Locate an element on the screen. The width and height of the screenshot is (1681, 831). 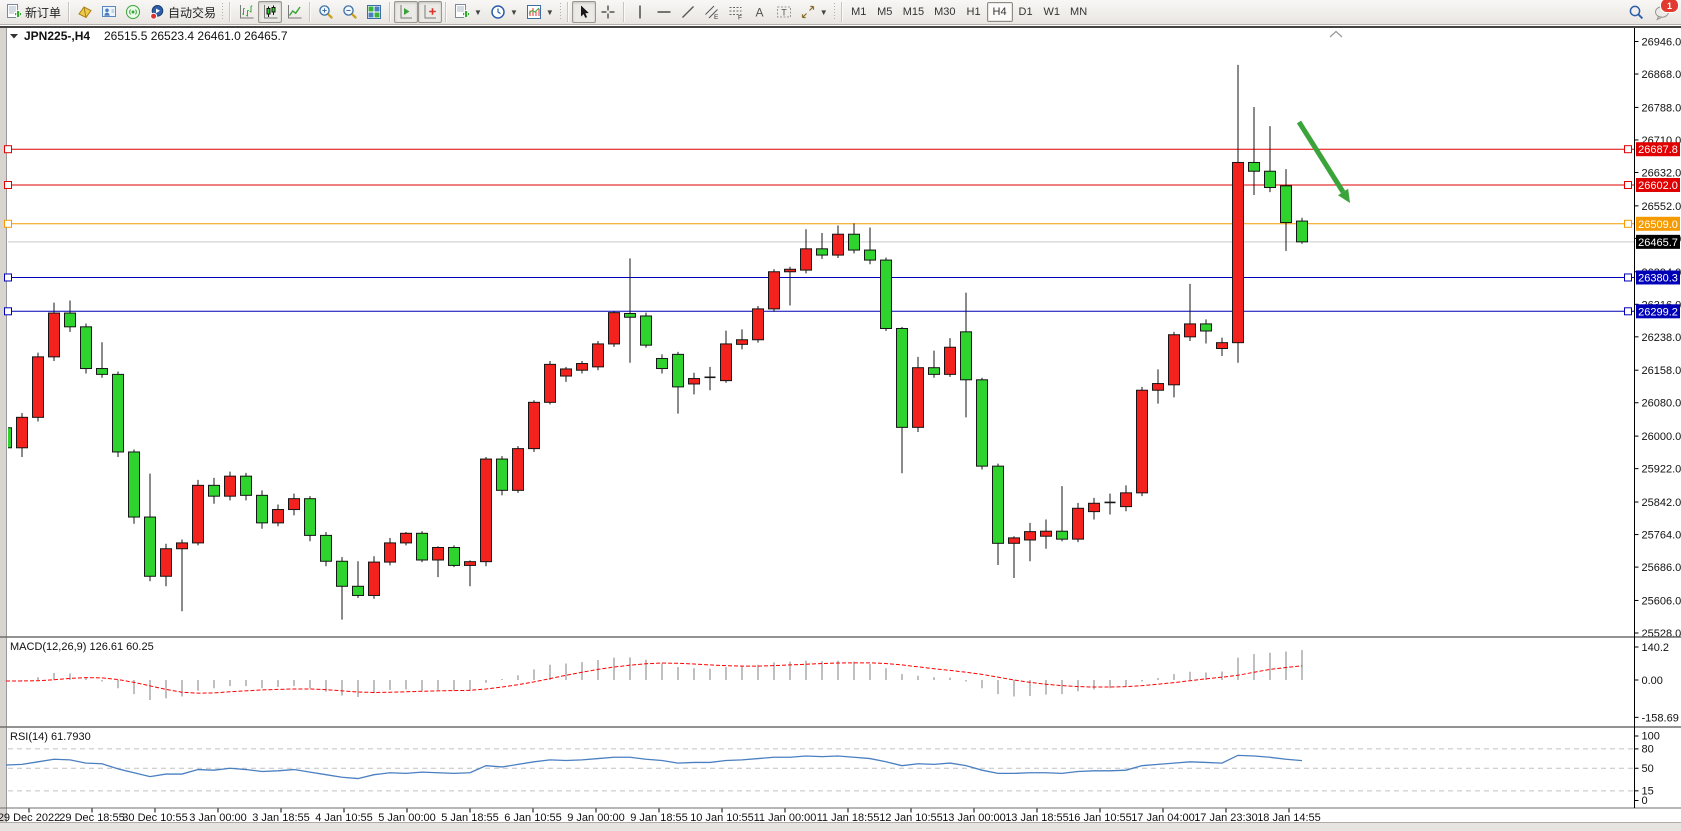
window-left-edge is located at coordinates (3, 425).